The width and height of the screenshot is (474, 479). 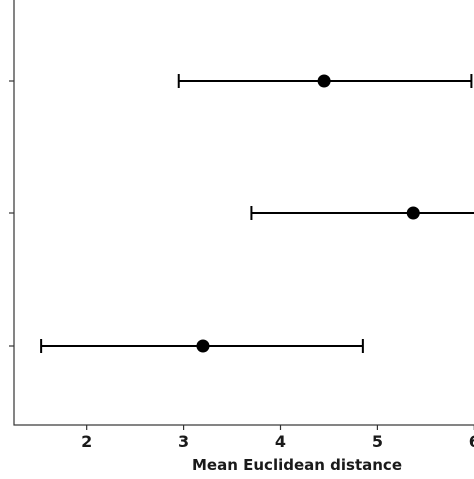 What do you see at coordinates (297, 465) in the screenshot?
I see `x-axis-title: Mean Euclidean distance` at bounding box center [297, 465].